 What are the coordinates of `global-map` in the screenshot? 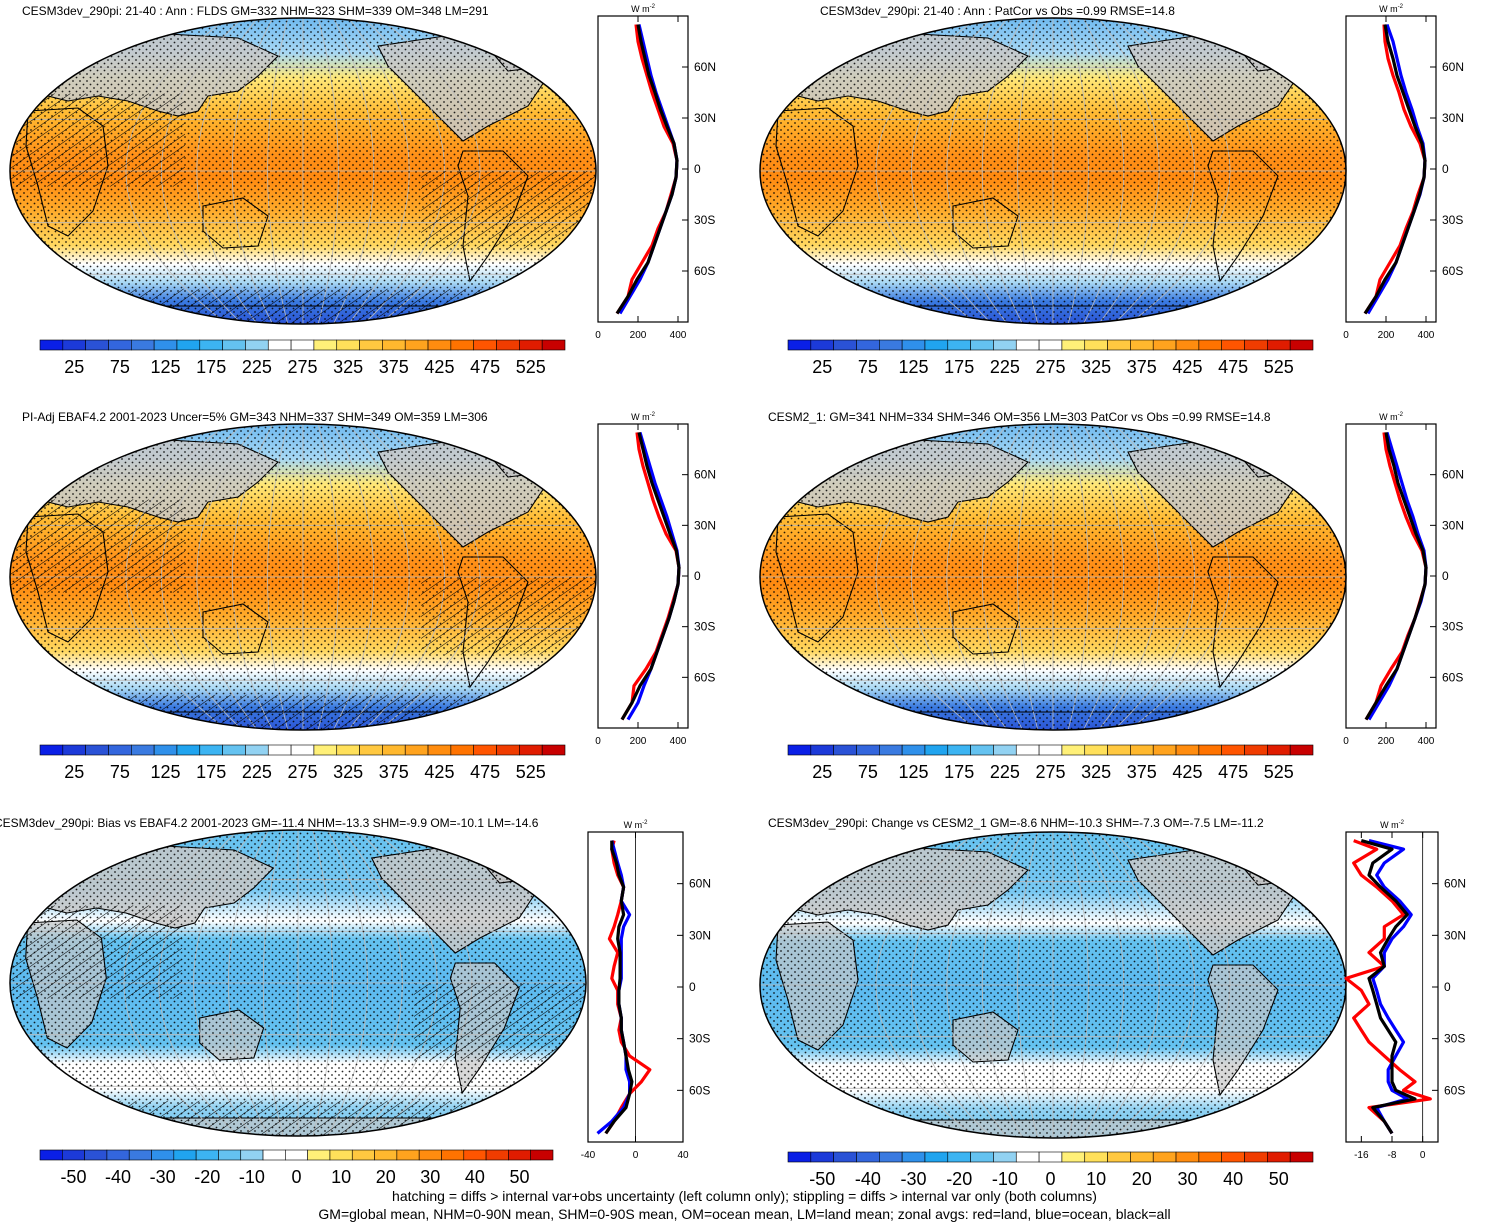 It's located at (298, 983).